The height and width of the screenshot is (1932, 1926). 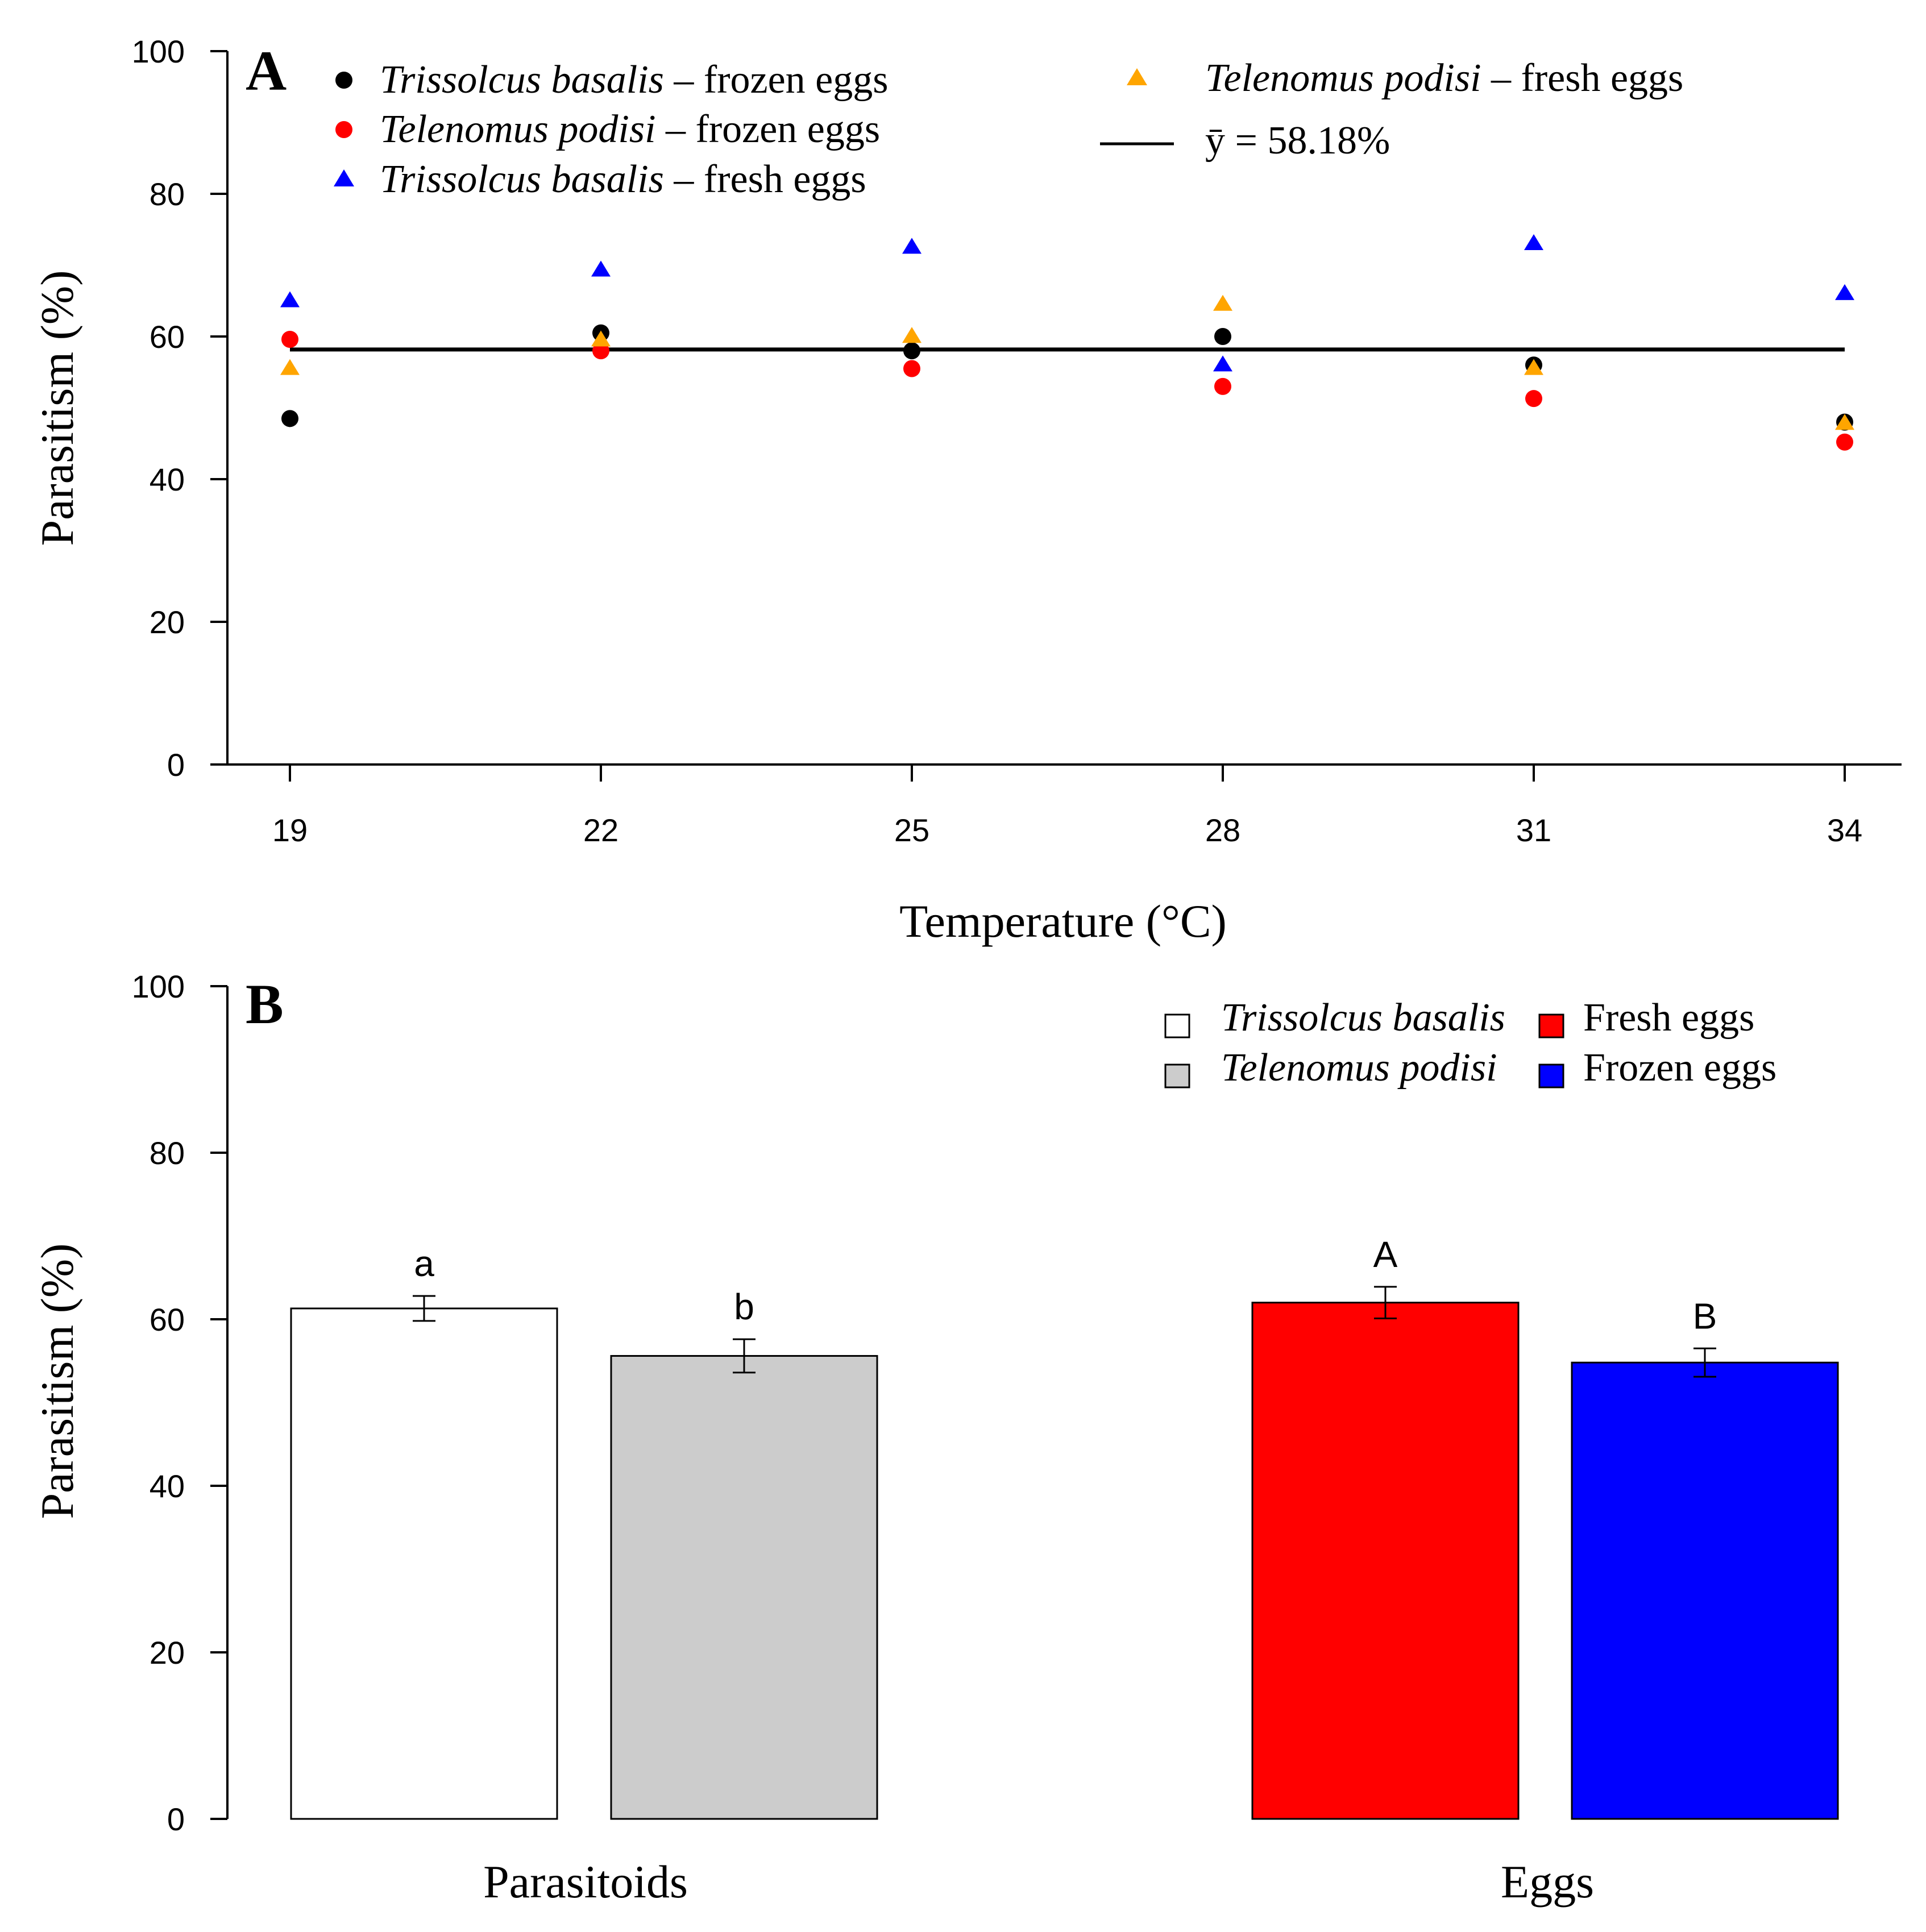 What do you see at coordinates (1297, 141) in the screenshot?
I see `legend-mean-label: ȳ = 58.18%` at bounding box center [1297, 141].